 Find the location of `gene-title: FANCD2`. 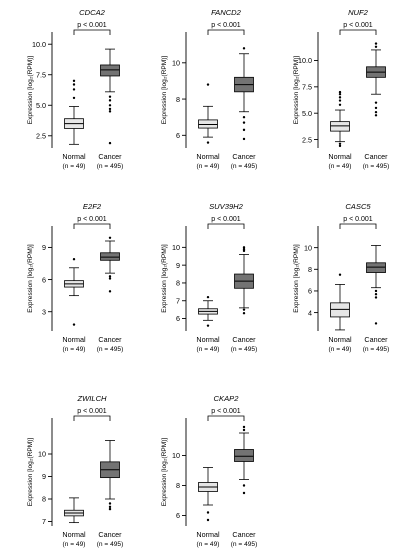

gene-title: FANCD2 is located at coordinates (226, 12).